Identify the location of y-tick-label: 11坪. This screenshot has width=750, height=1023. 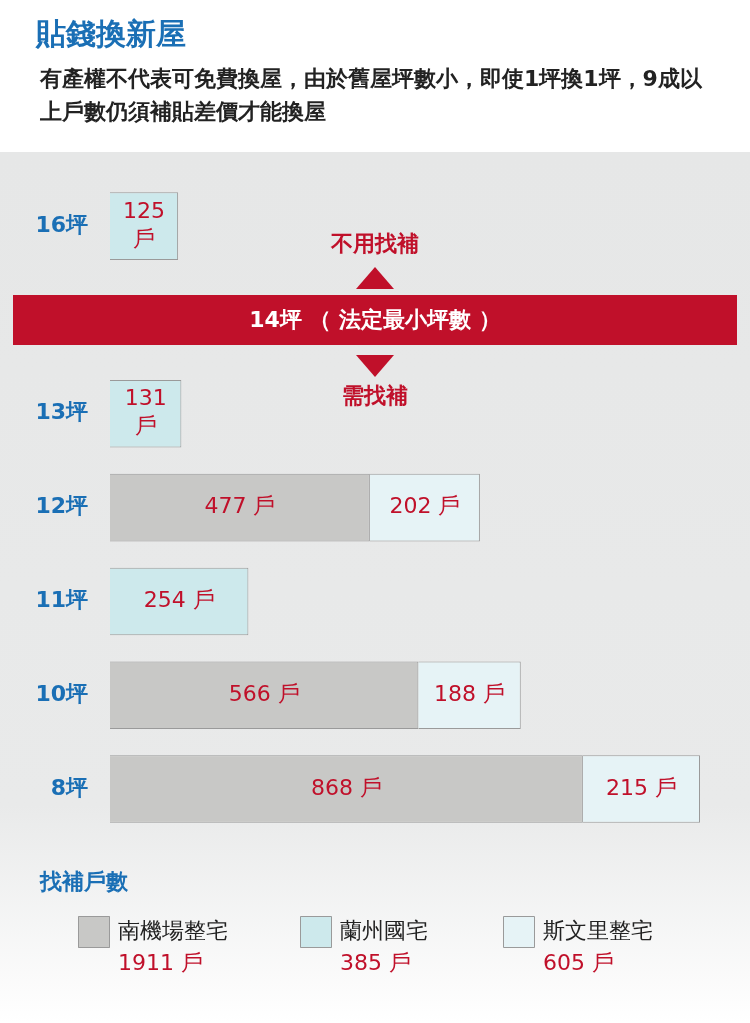
(61, 600).